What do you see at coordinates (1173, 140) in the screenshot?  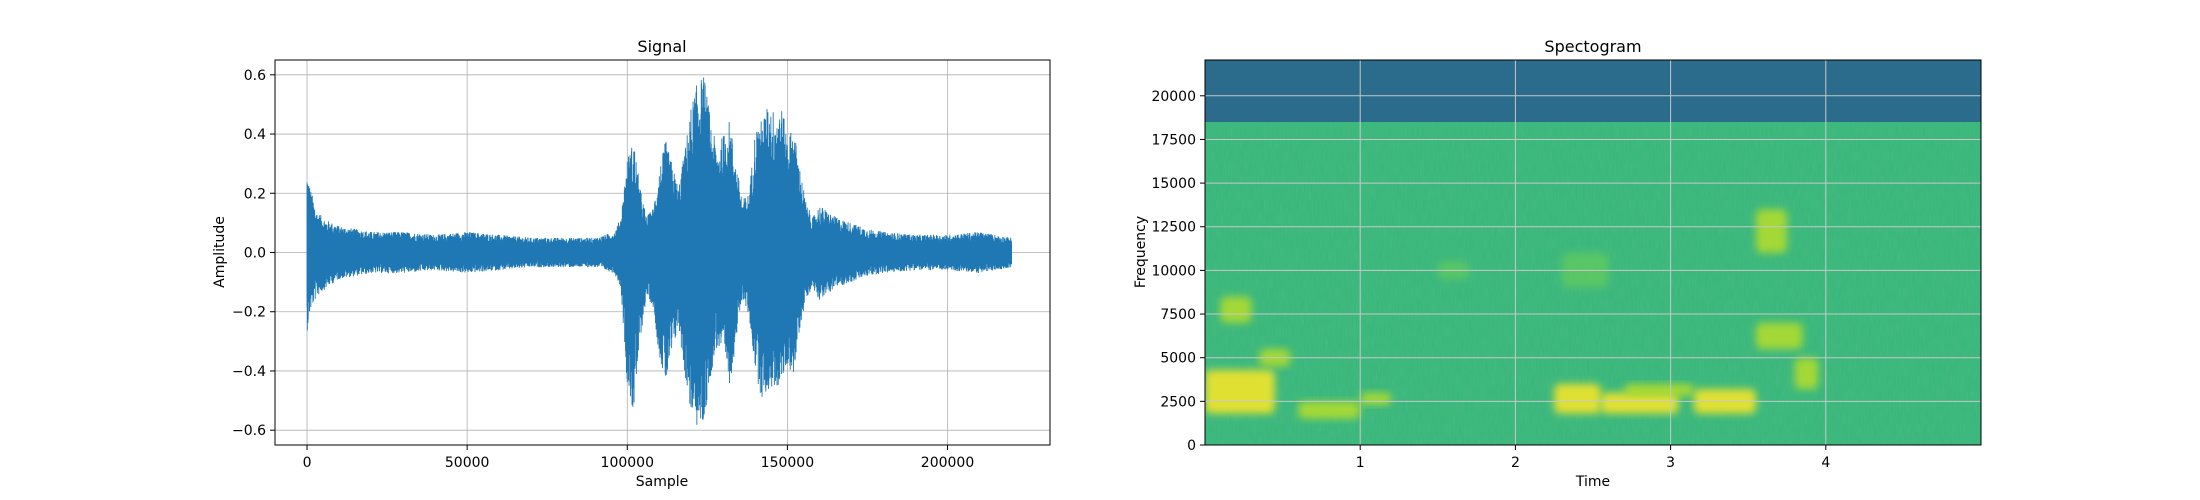 I see `spectrogram-y-tick-label: 17500` at bounding box center [1173, 140].